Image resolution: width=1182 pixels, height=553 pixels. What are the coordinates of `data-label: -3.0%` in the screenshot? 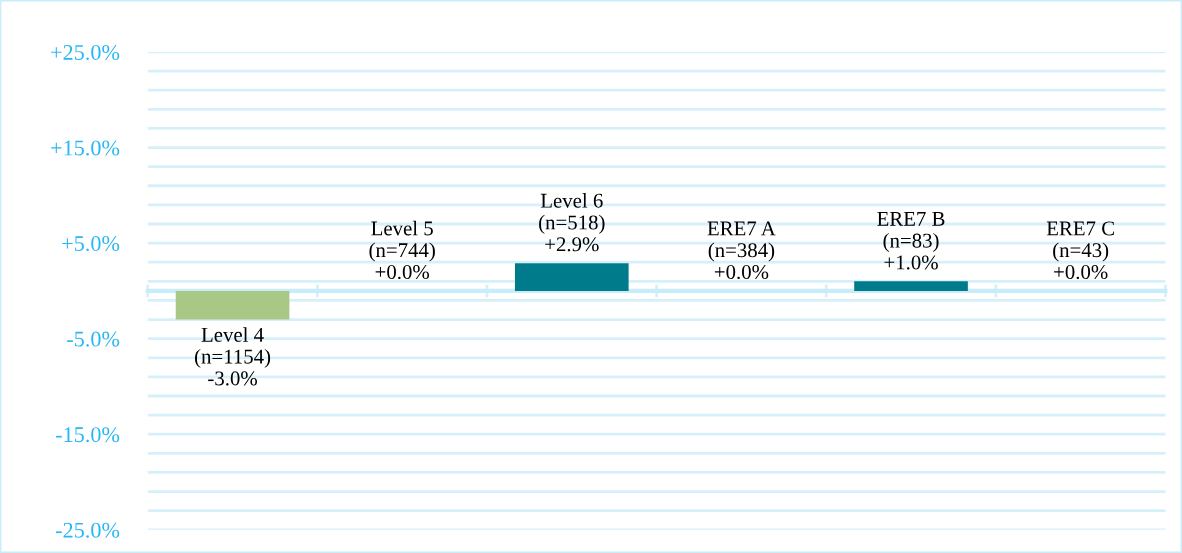 It's located at (233, 378).